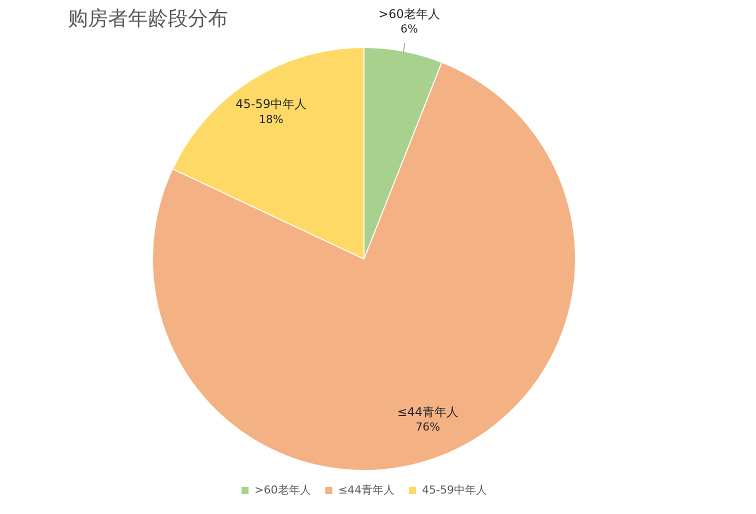 This screenshot has width=756, height=514. I want to click on data-label: 6%, so click(409, 29).